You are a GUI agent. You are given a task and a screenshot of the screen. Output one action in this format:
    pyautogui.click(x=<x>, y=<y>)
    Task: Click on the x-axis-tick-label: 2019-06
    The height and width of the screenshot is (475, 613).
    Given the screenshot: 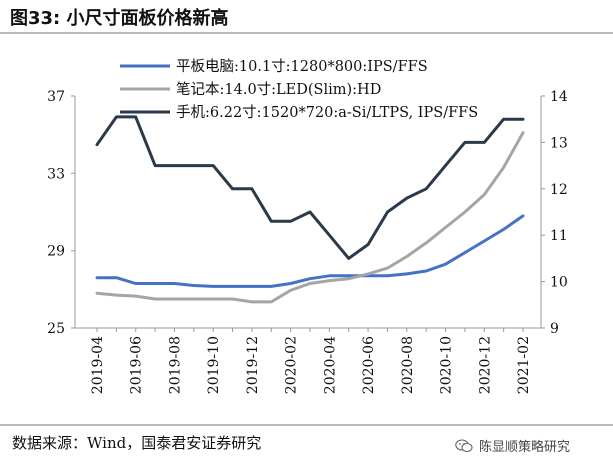 What is the action you would take?
    pyautogui.click(x=137, y=365)
    